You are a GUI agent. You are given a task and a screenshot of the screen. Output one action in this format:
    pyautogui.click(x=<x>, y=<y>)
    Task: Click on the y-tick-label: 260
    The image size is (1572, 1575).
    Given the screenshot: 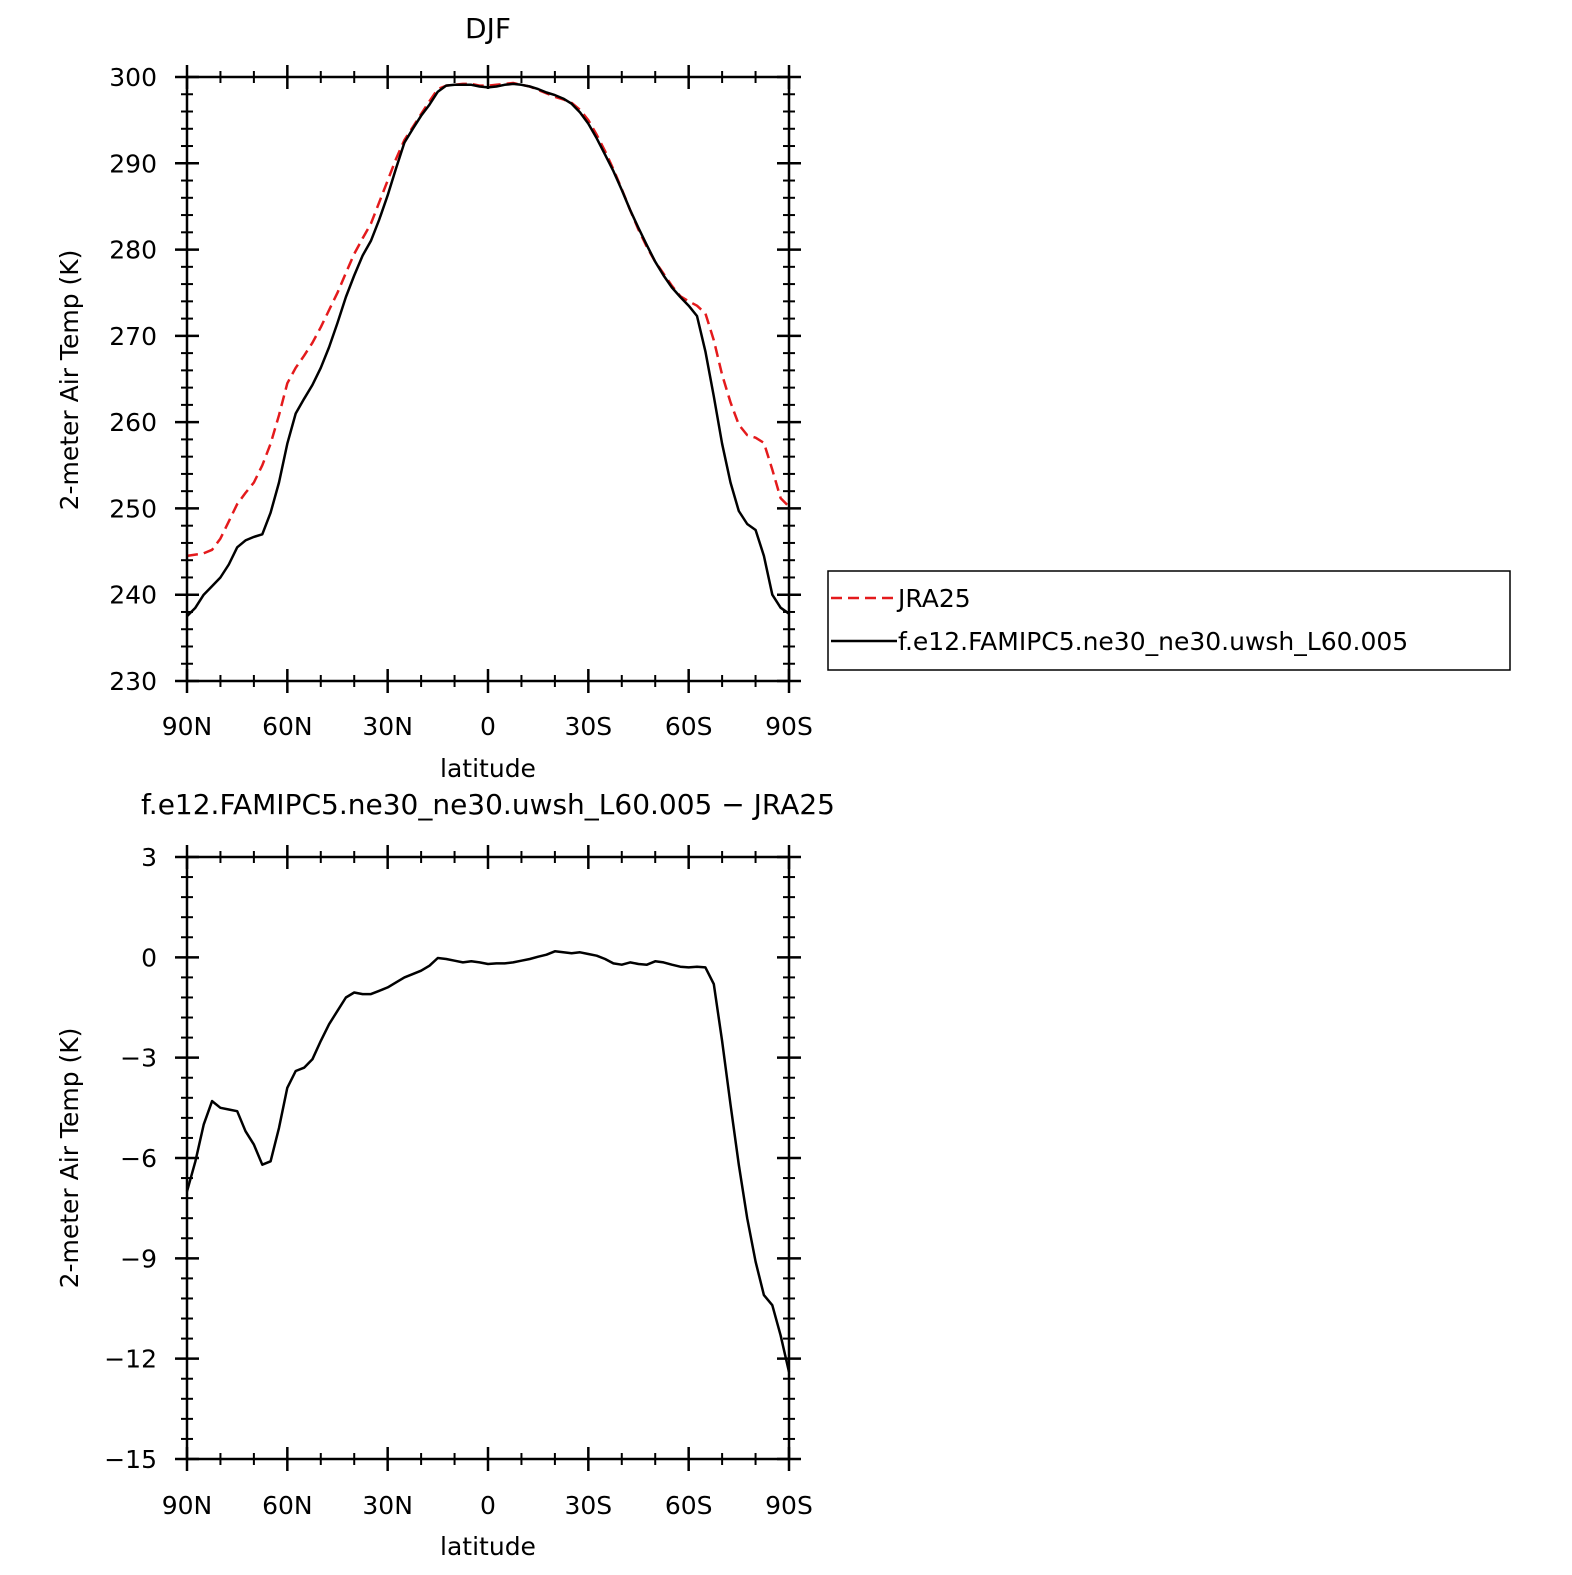 What is the action you would take?
    pyautogui.click(x=133, y=422)
    